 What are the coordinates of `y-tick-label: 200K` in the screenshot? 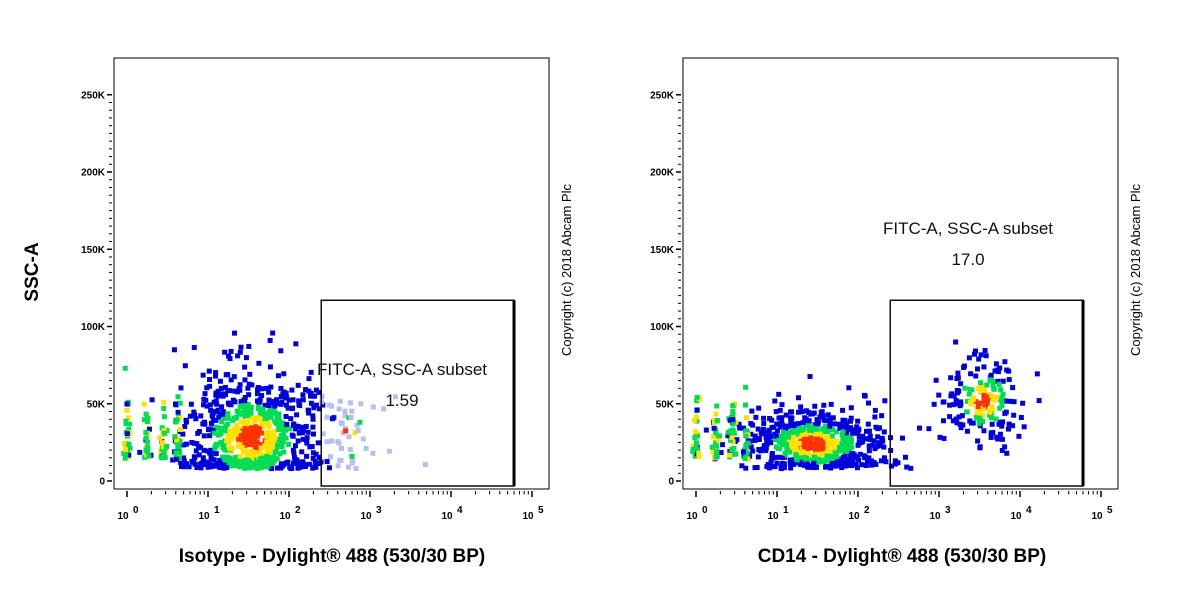 It's located at (93, 173).